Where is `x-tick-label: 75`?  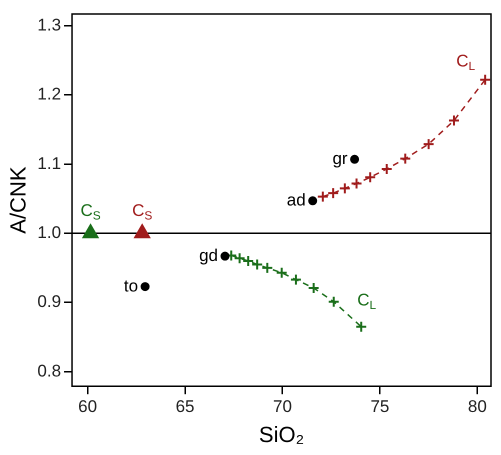
x-tick-label: 75 is located at coordinates (380, 406).